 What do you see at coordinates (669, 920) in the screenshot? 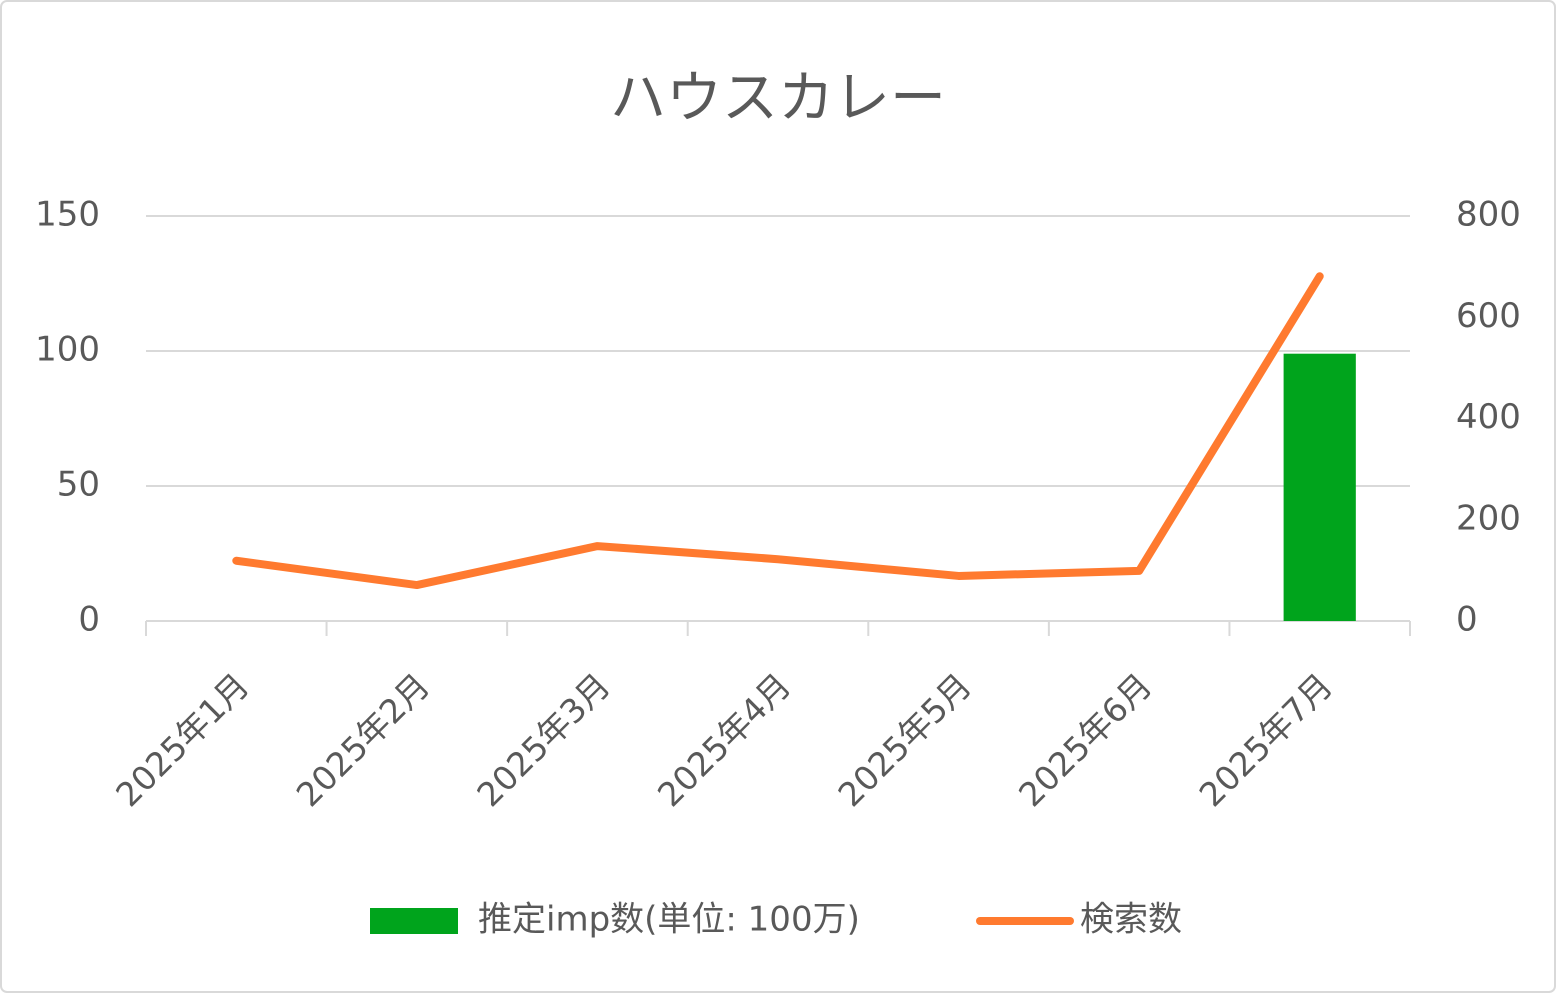
I see `legend-label: 推定imp数(単位: 100万)` at bounding box center [669, 920].